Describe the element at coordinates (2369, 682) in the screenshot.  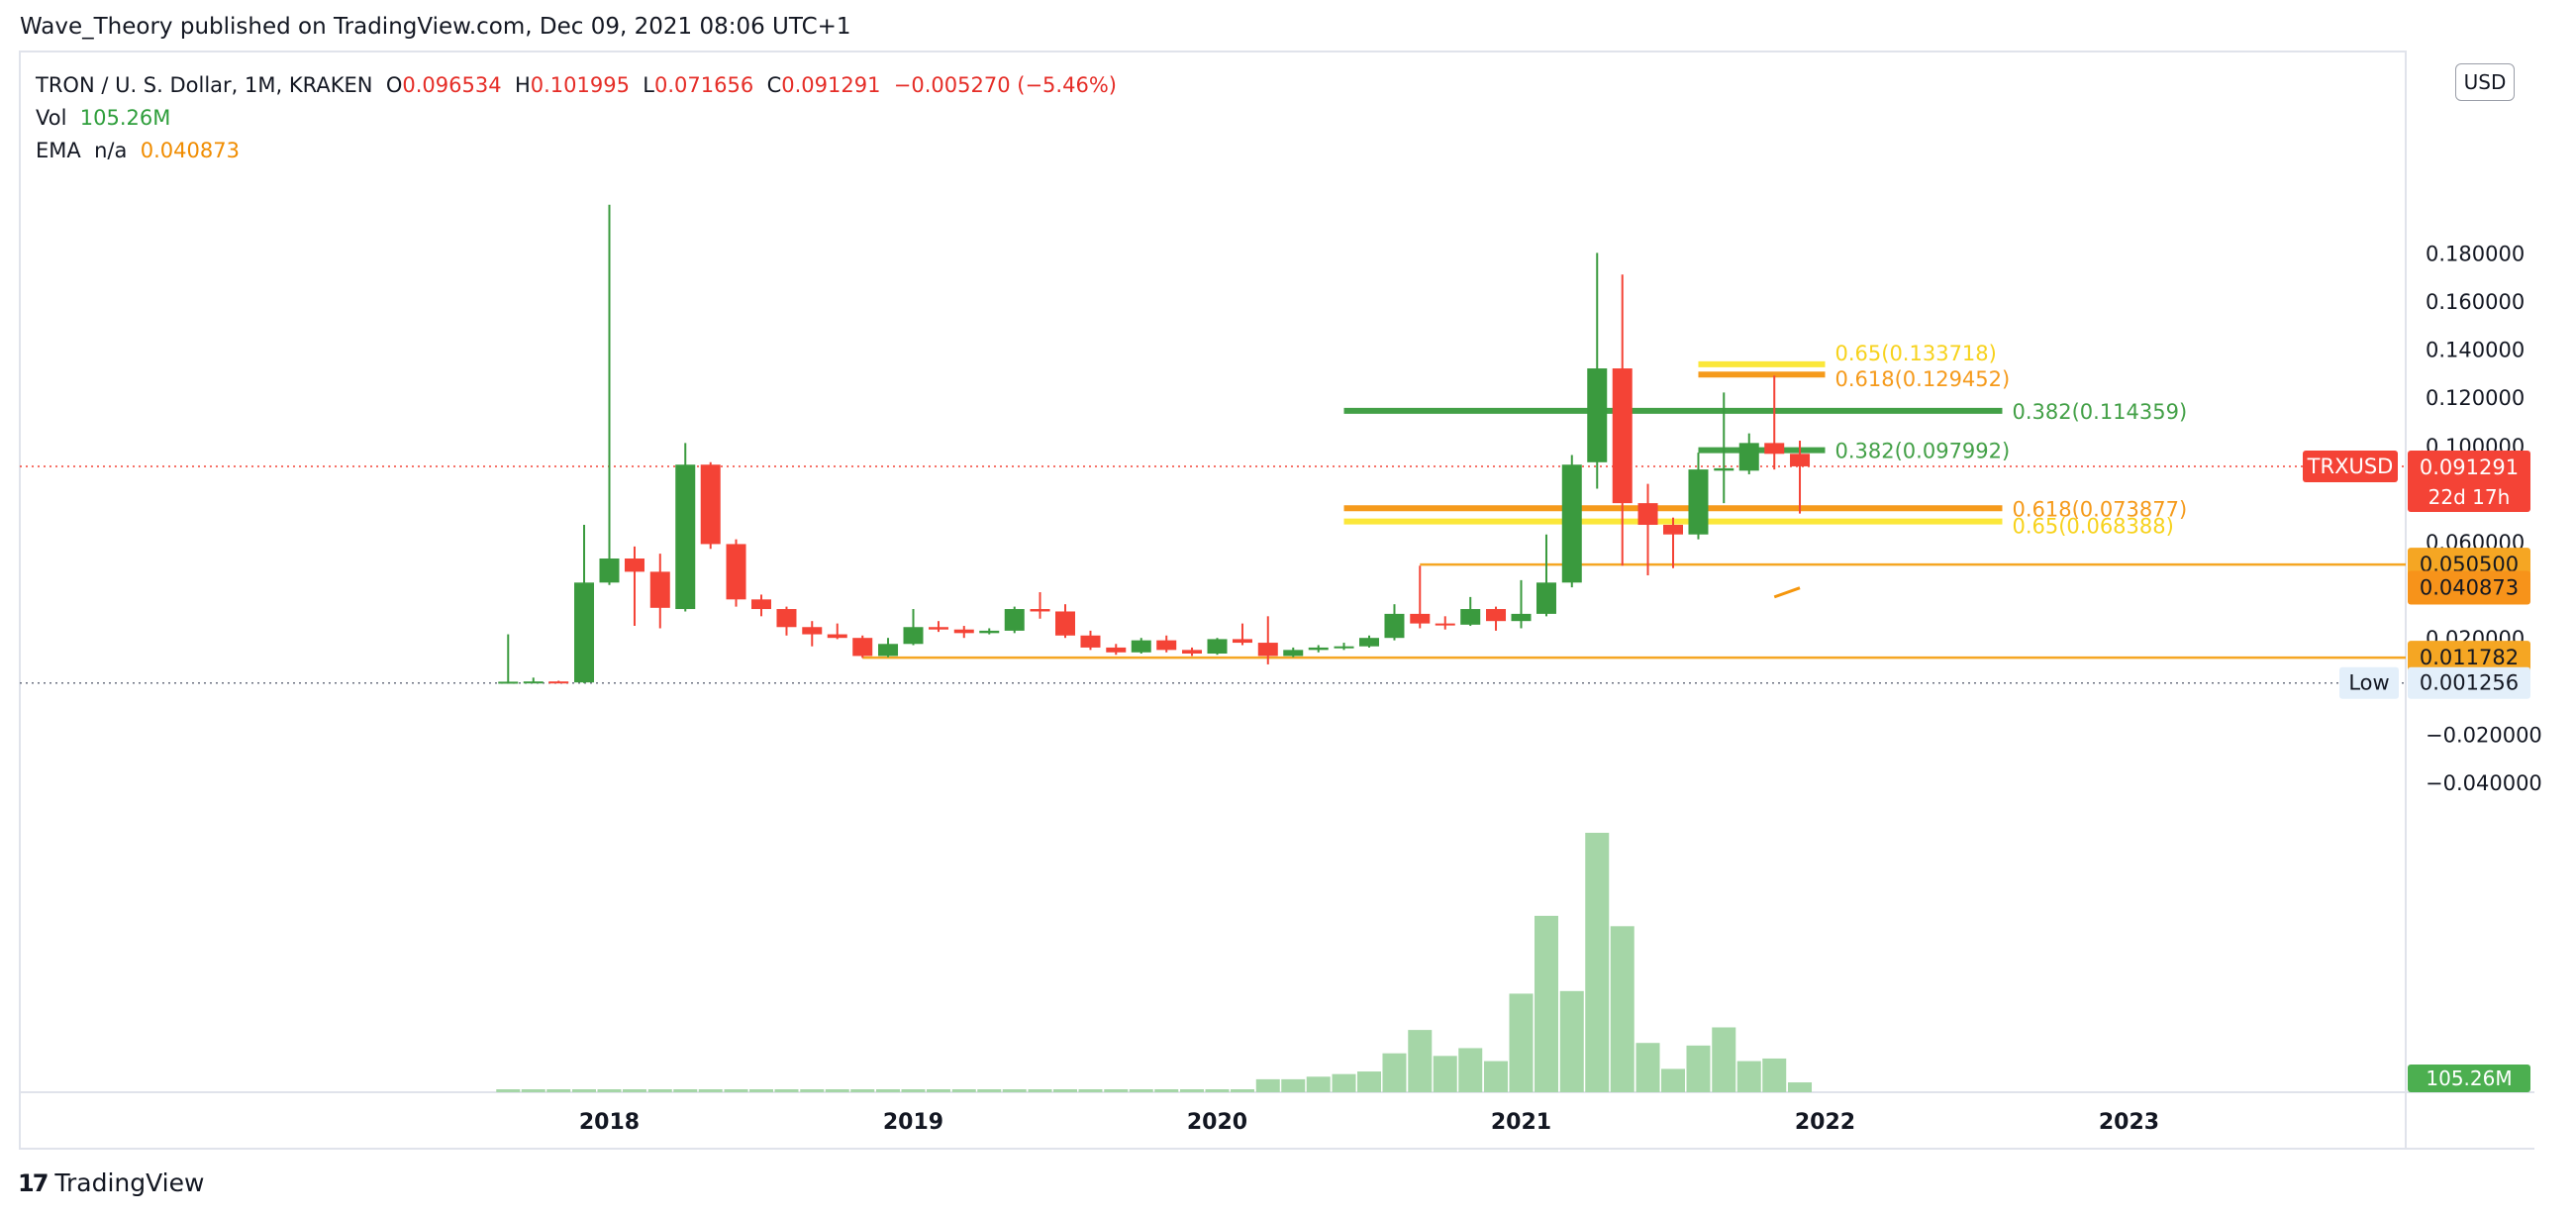
I see `low-label-badge-bg` at that location.